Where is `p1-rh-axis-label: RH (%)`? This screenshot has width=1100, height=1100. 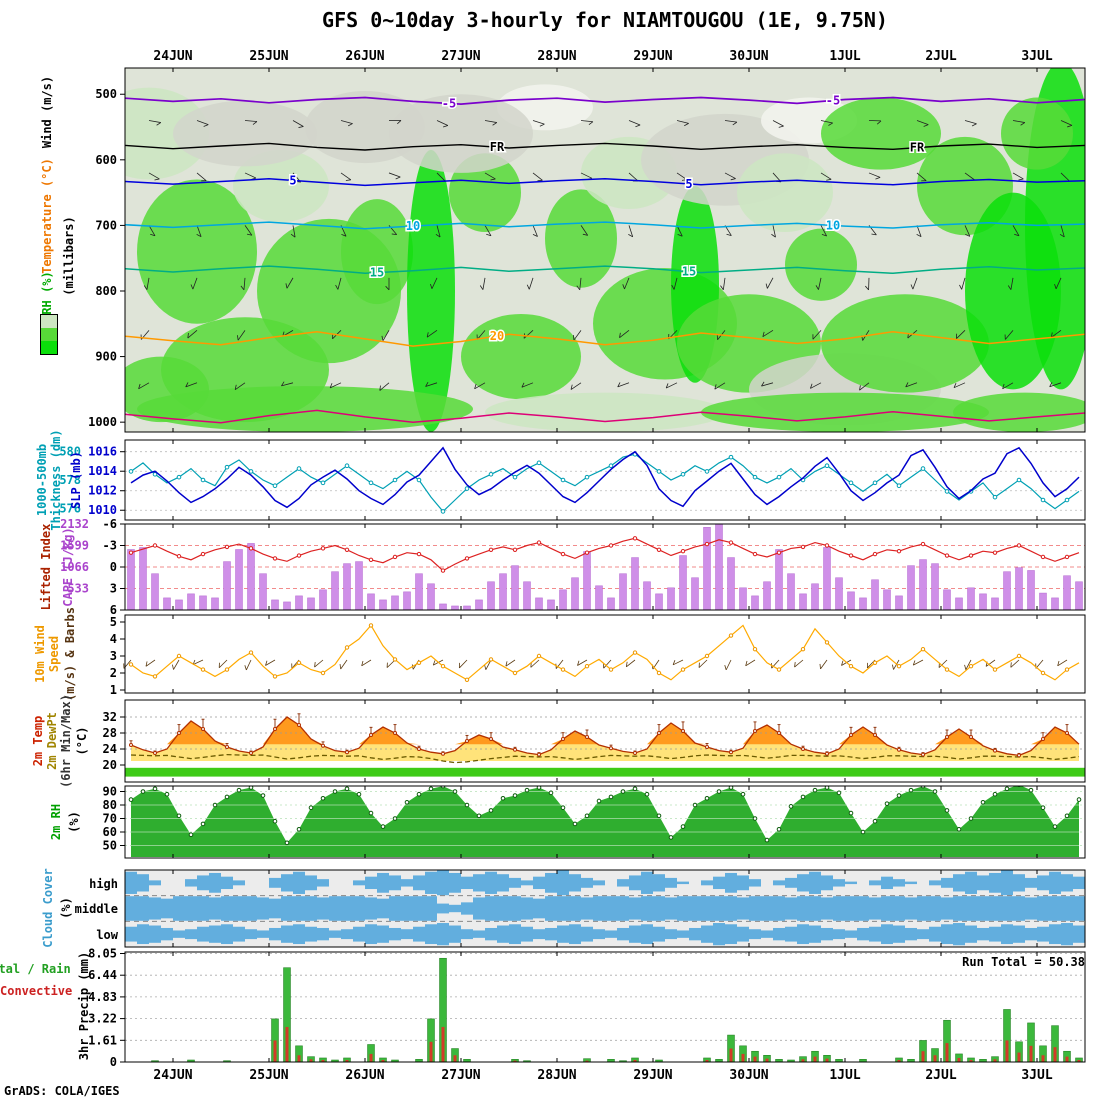
p1-rh-axis-label: RH (%) is located at coordinates (47, 293).